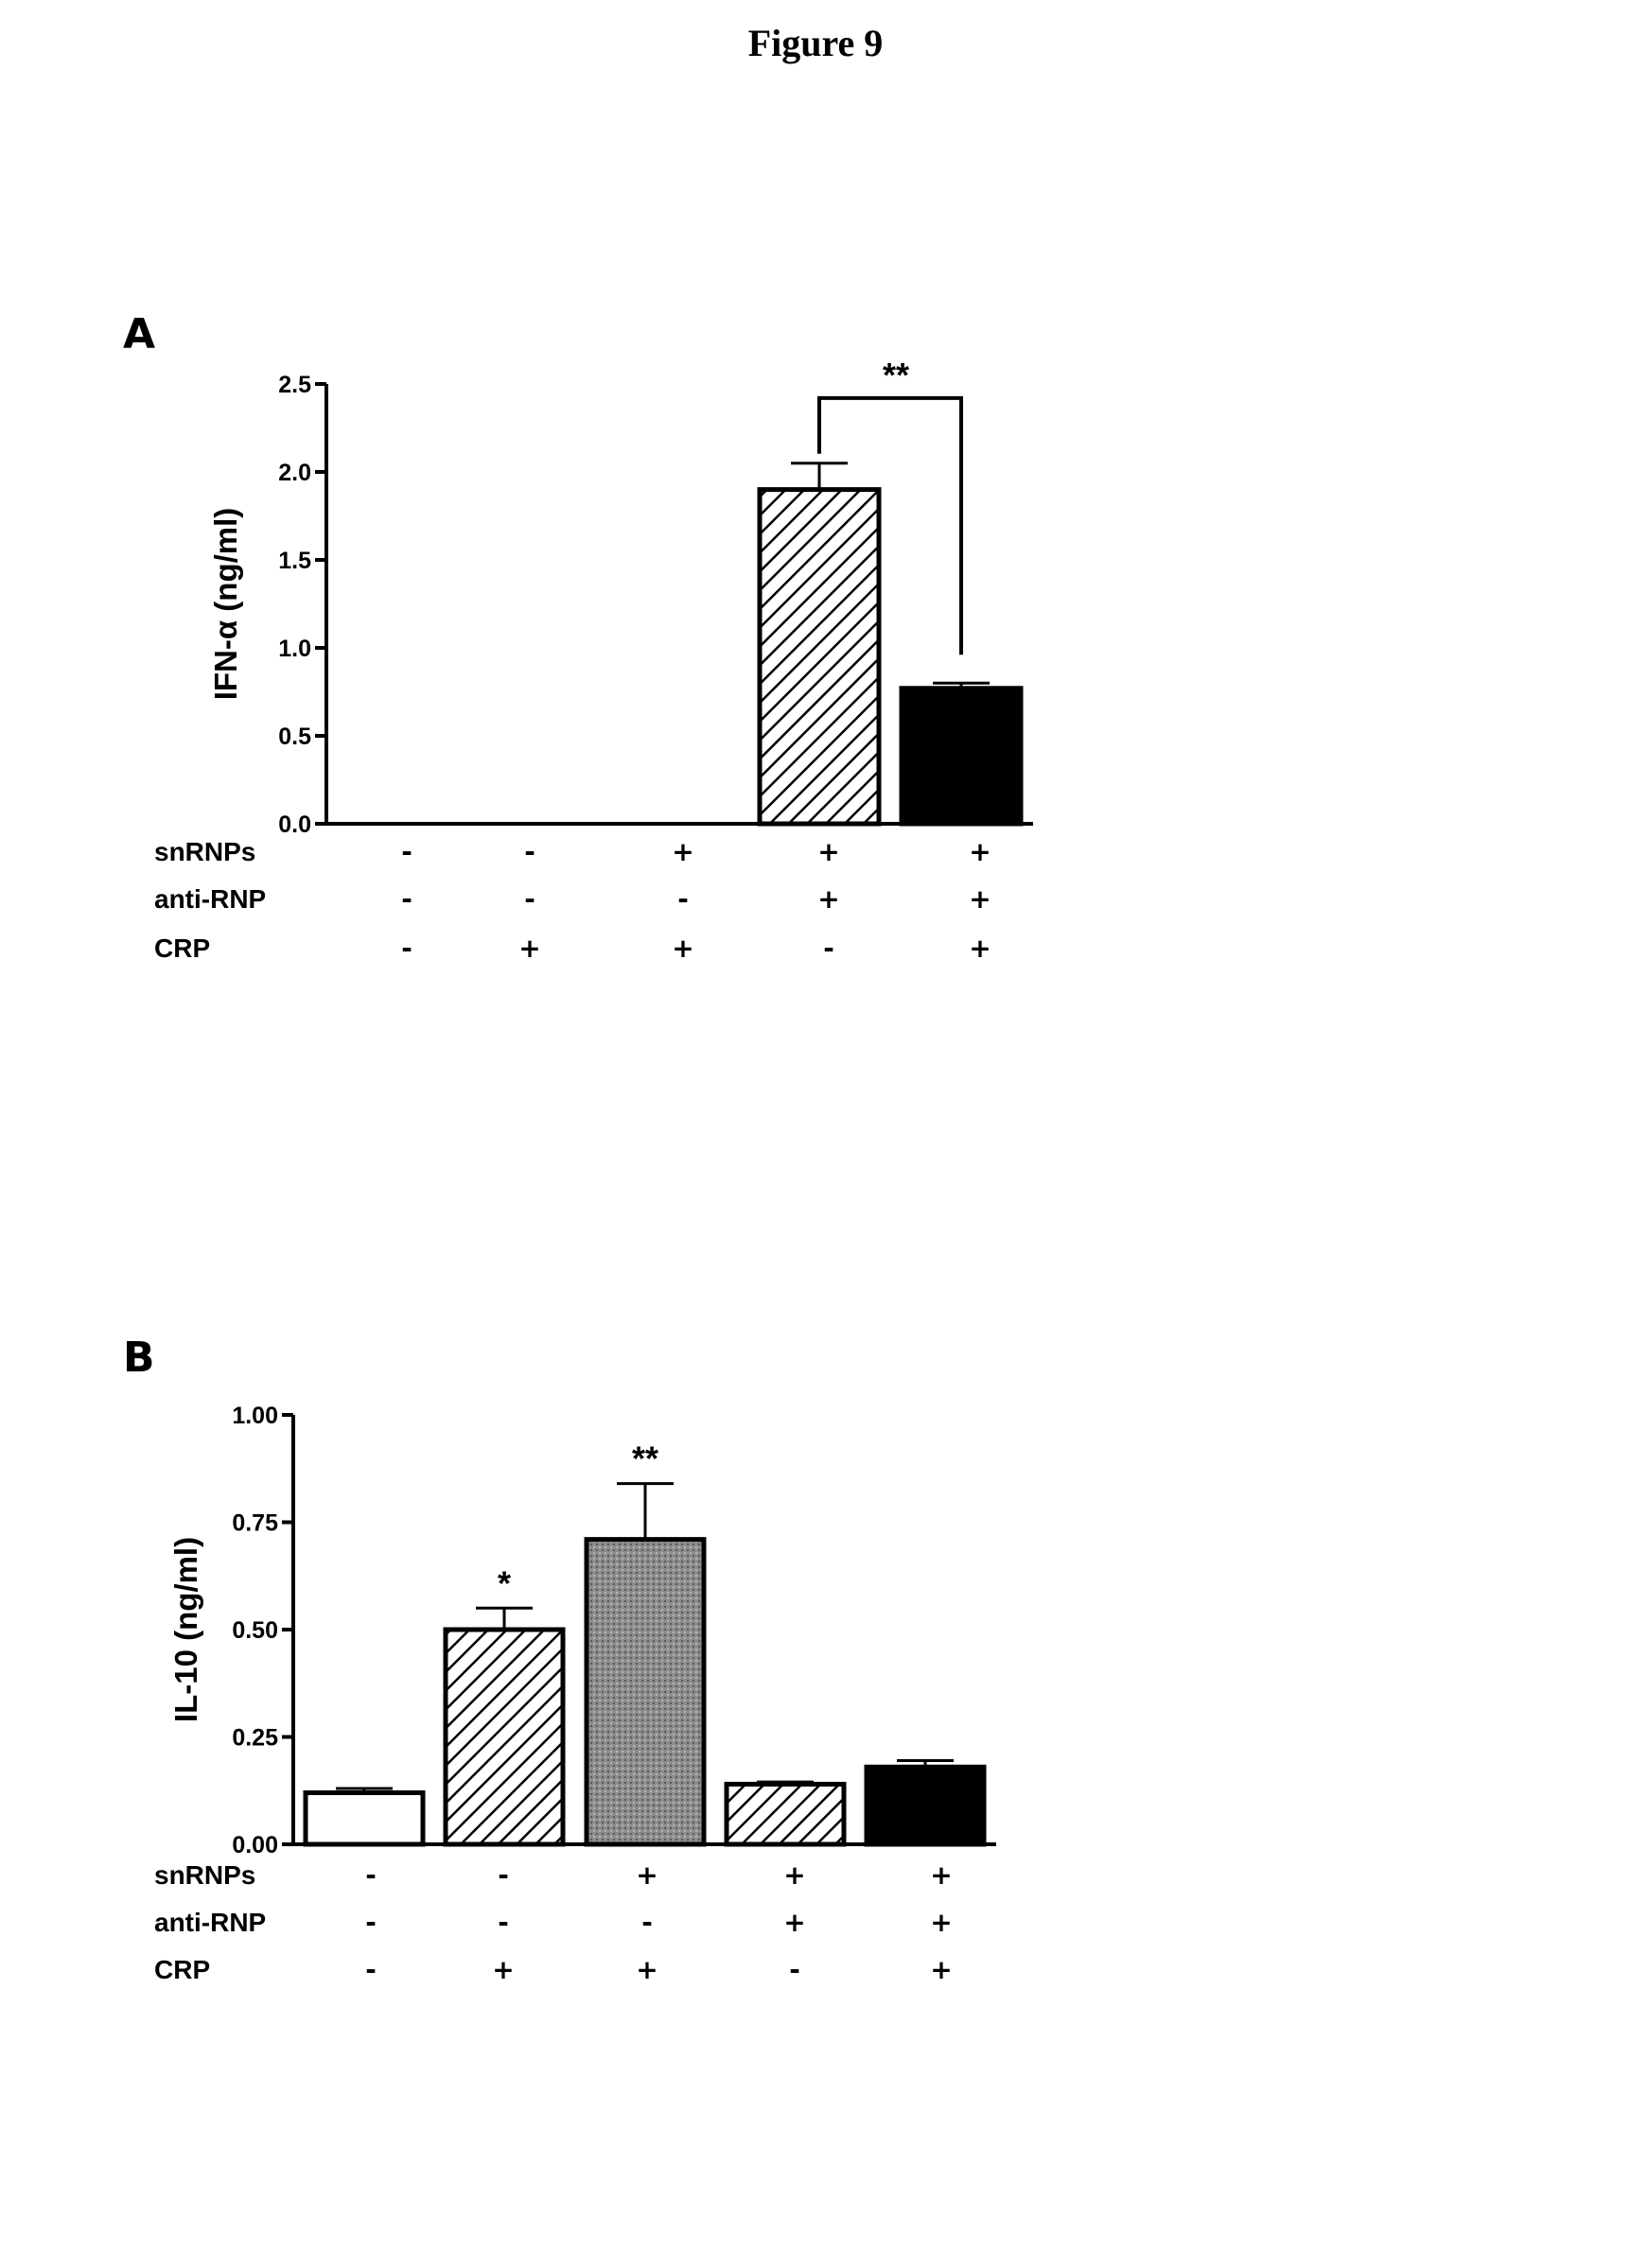  I want to click on y-tick-label: 0.25, so click(255, 1738).